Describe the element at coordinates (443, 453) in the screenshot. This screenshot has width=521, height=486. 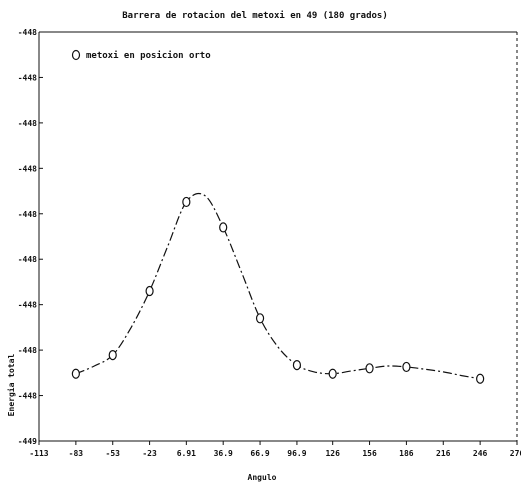
I see `x-tick-label: 216` at that location.